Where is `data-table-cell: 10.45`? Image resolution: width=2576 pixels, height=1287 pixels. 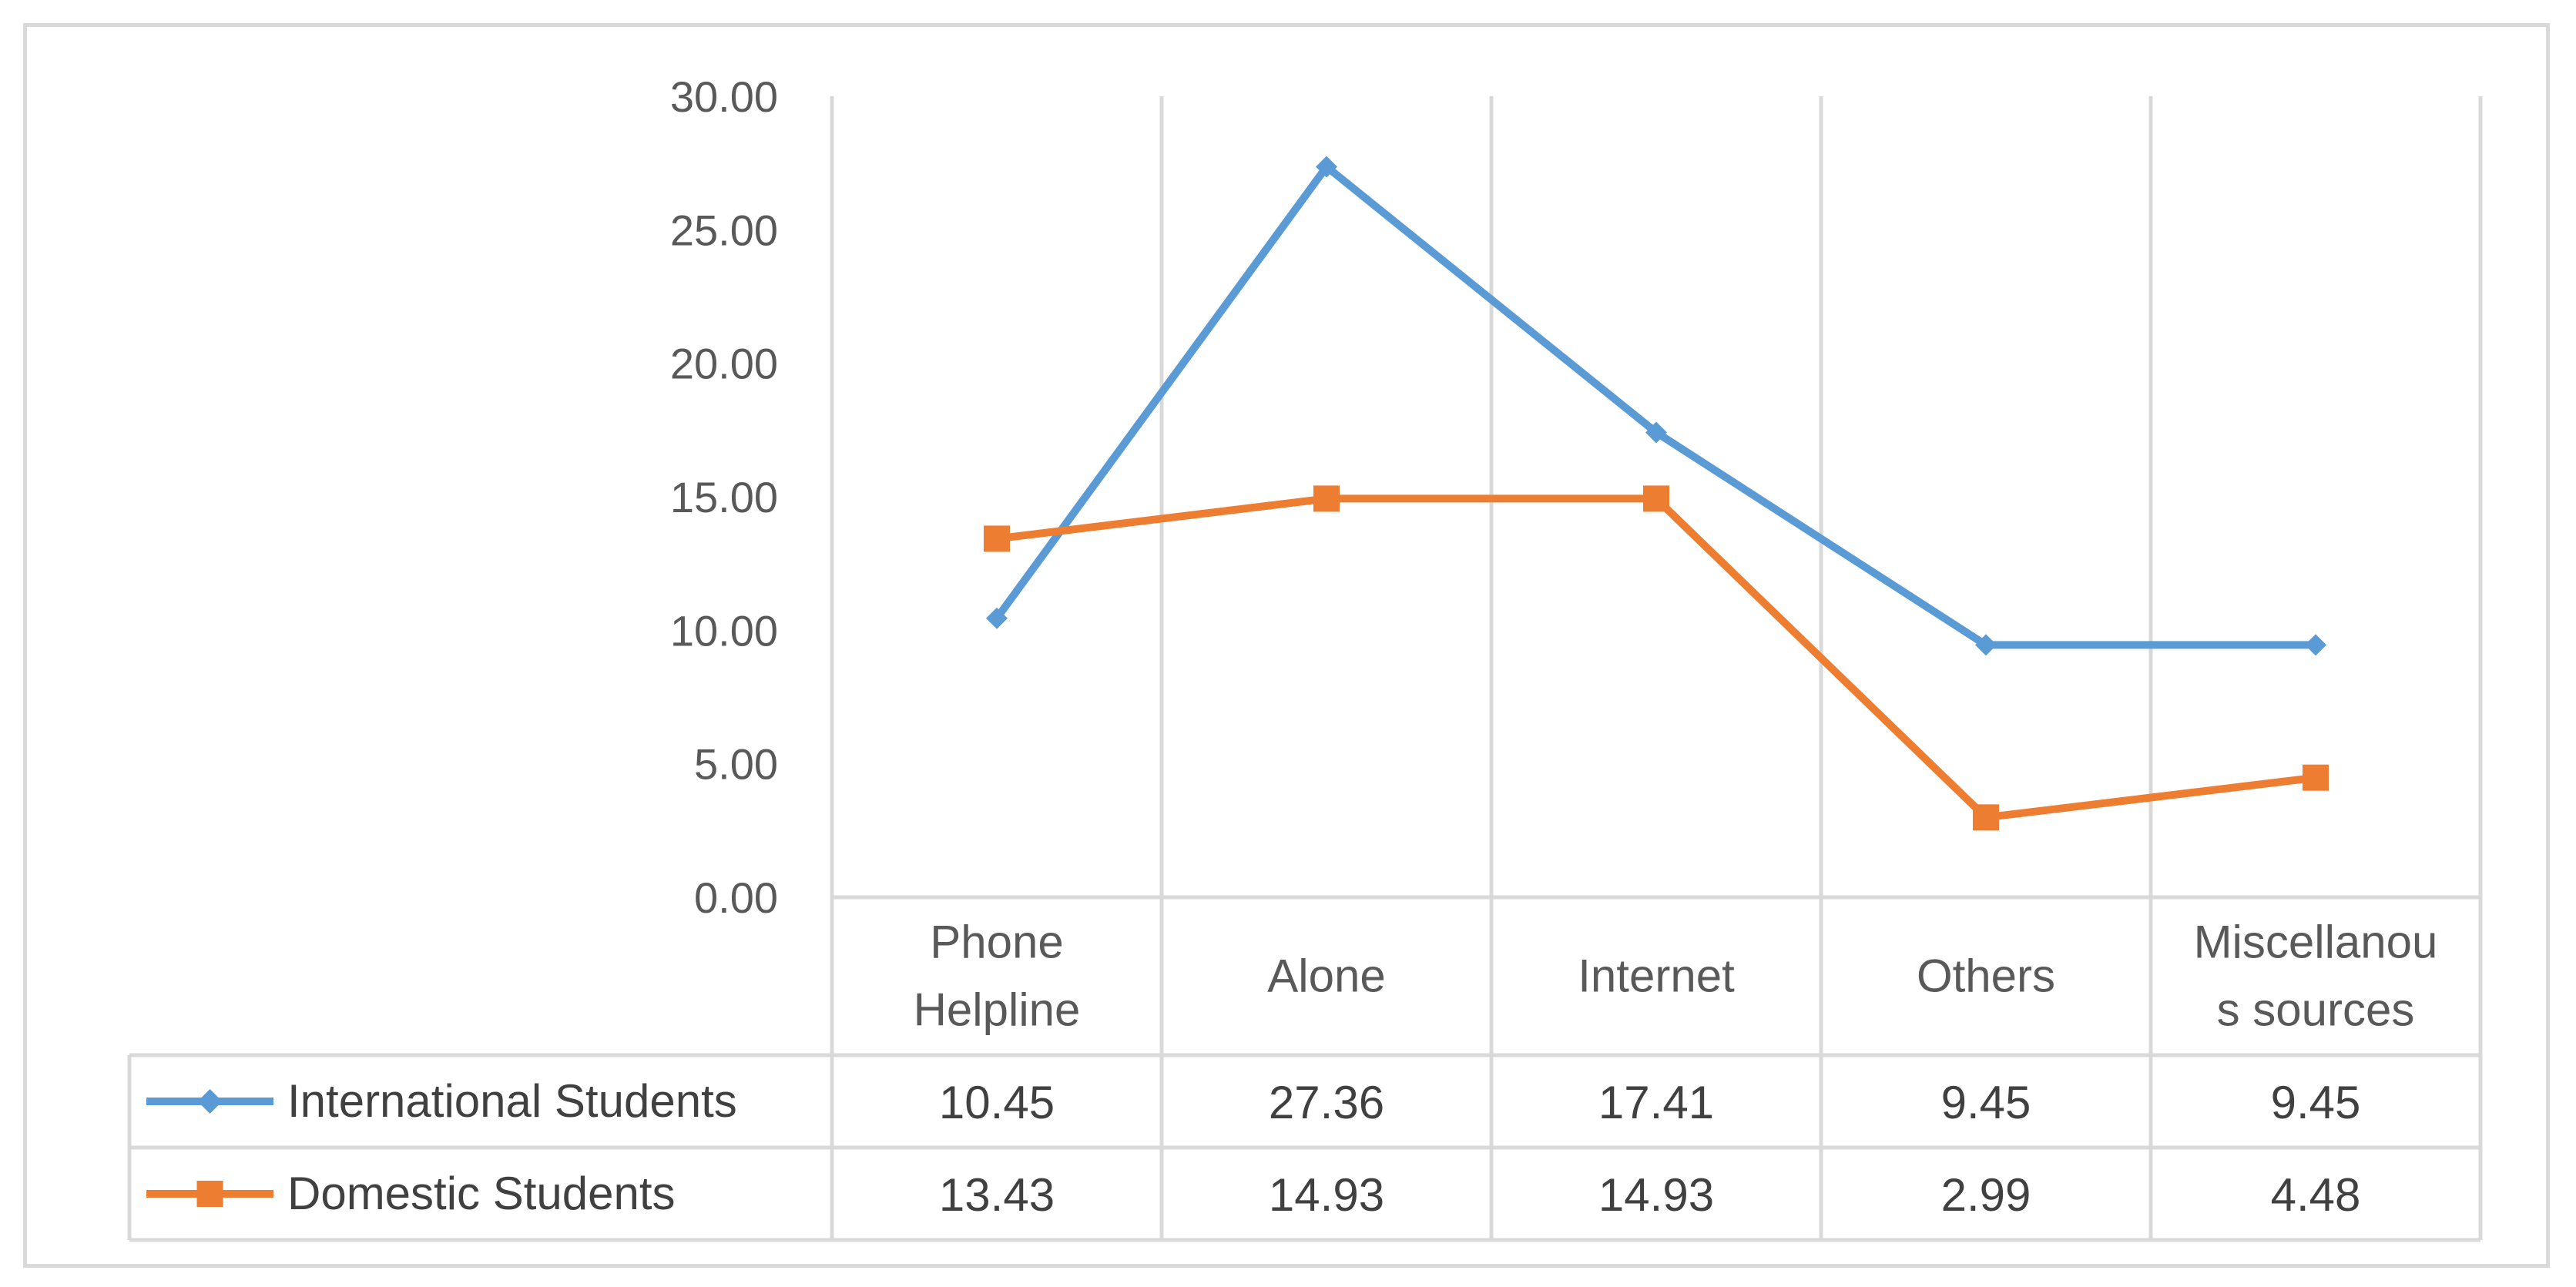
data-table-cell: 10.45 is located at coordinates (997, 1102).